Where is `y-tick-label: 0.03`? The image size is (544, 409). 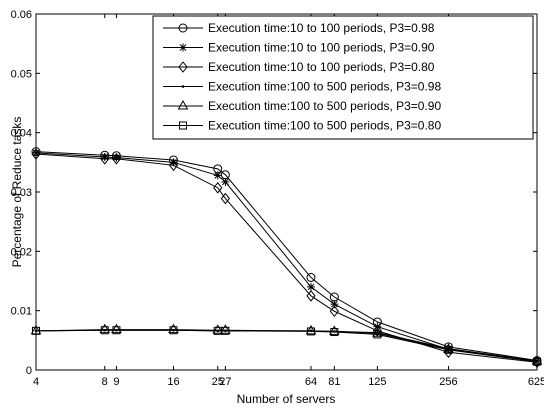
y-tick-label: 0.03 is located at coordinates (21, 193).